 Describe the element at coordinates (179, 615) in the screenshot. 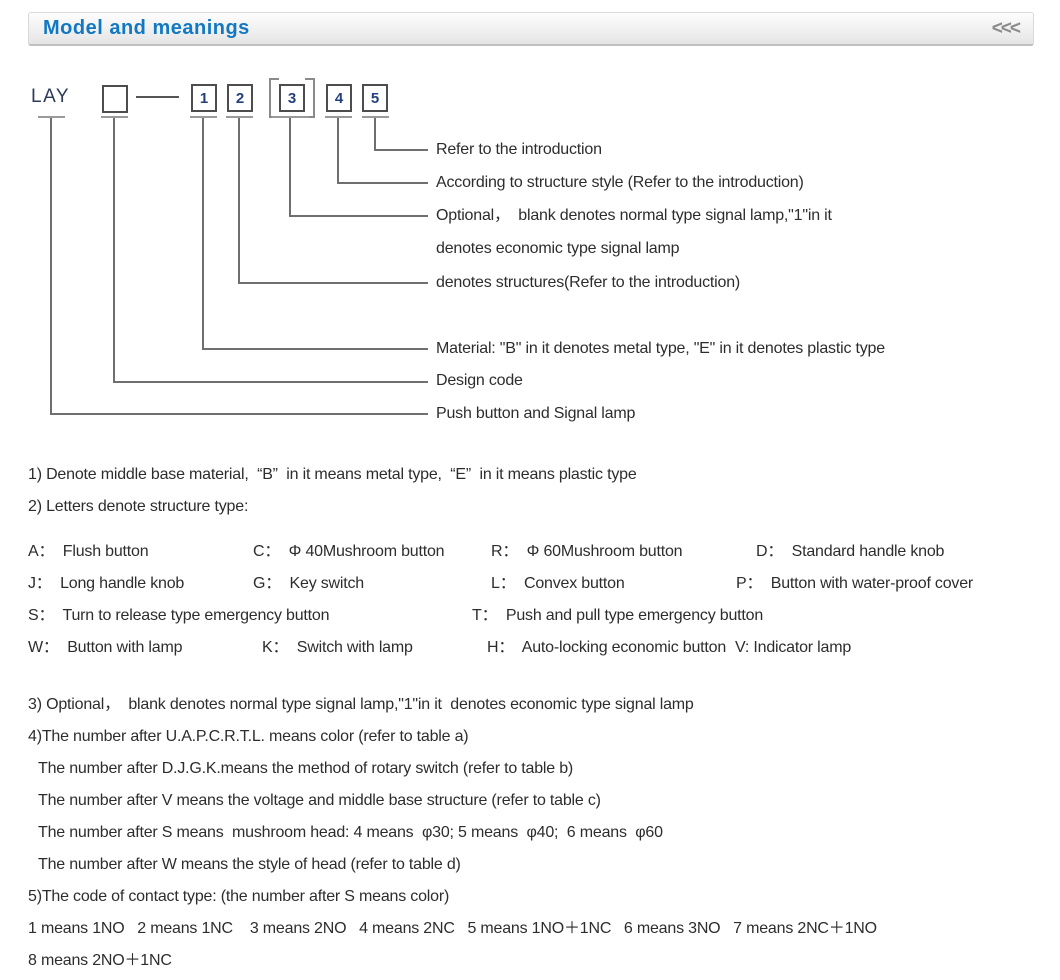

I see `type-S: S： Turn to release type emergency button` at that location.